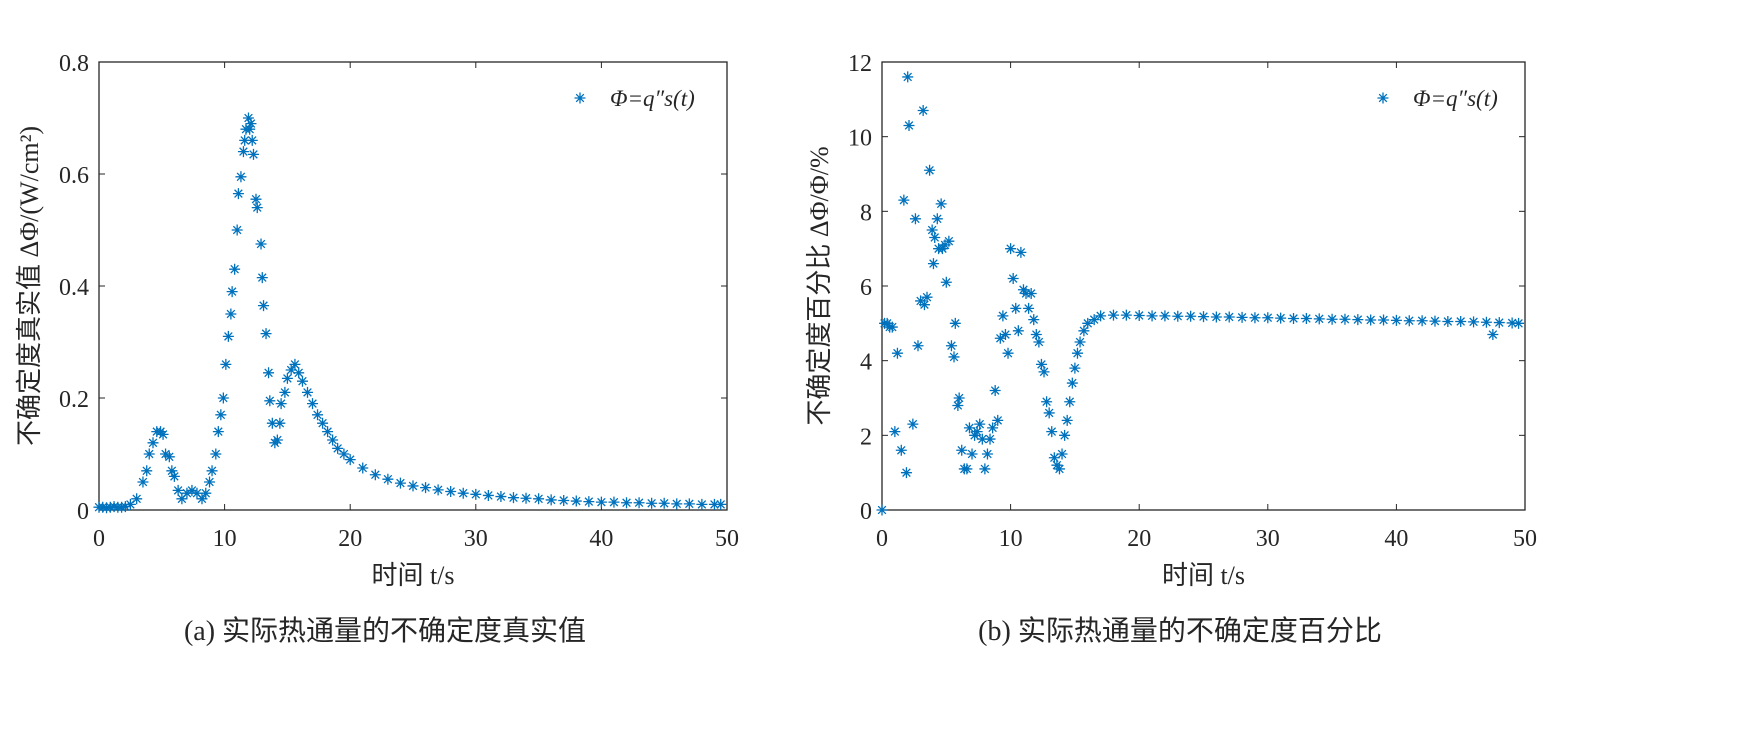  Describe the element at coordinates (866, 288) in the screenshot. I see `y-tick-label: 6` at that location.